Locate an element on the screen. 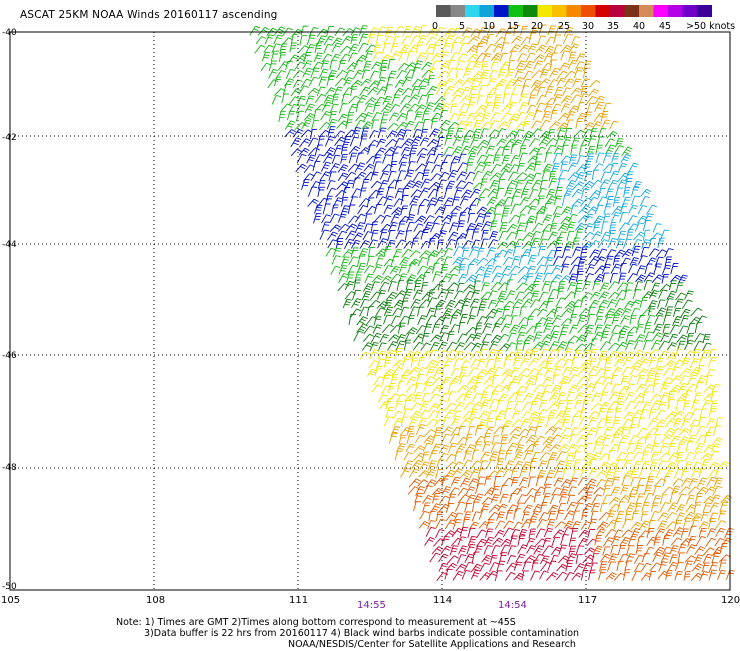 This screenshot has width=740, height=651. lon-label-114: 114 is located at coordinates (442, 600).